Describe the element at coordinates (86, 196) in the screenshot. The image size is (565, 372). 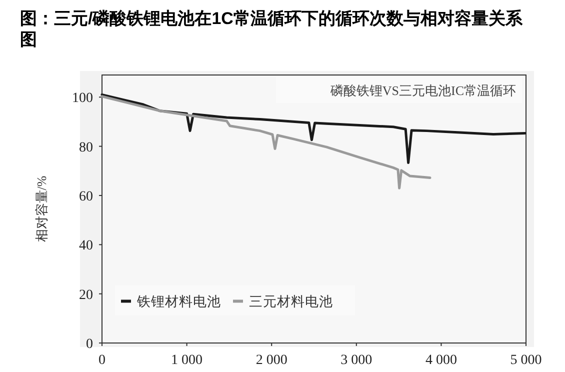
I see `y-tick-label: 60` at that location.